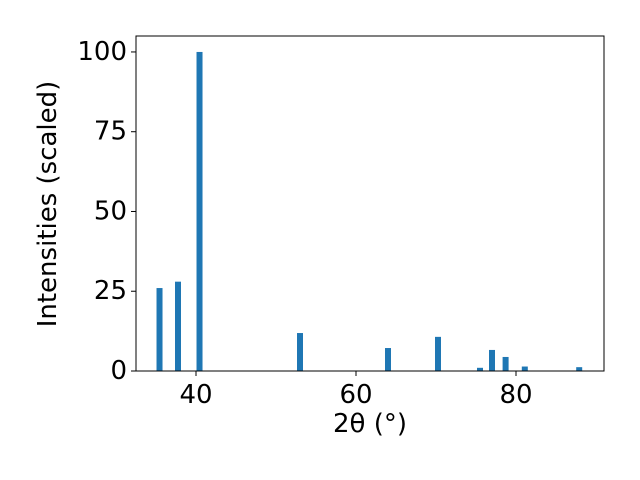 The height and width of the screenshot is (480, 640). Describe the element at coordinates (102, 52) in the screenshot. I see `y-tick-label: 100` at that location.